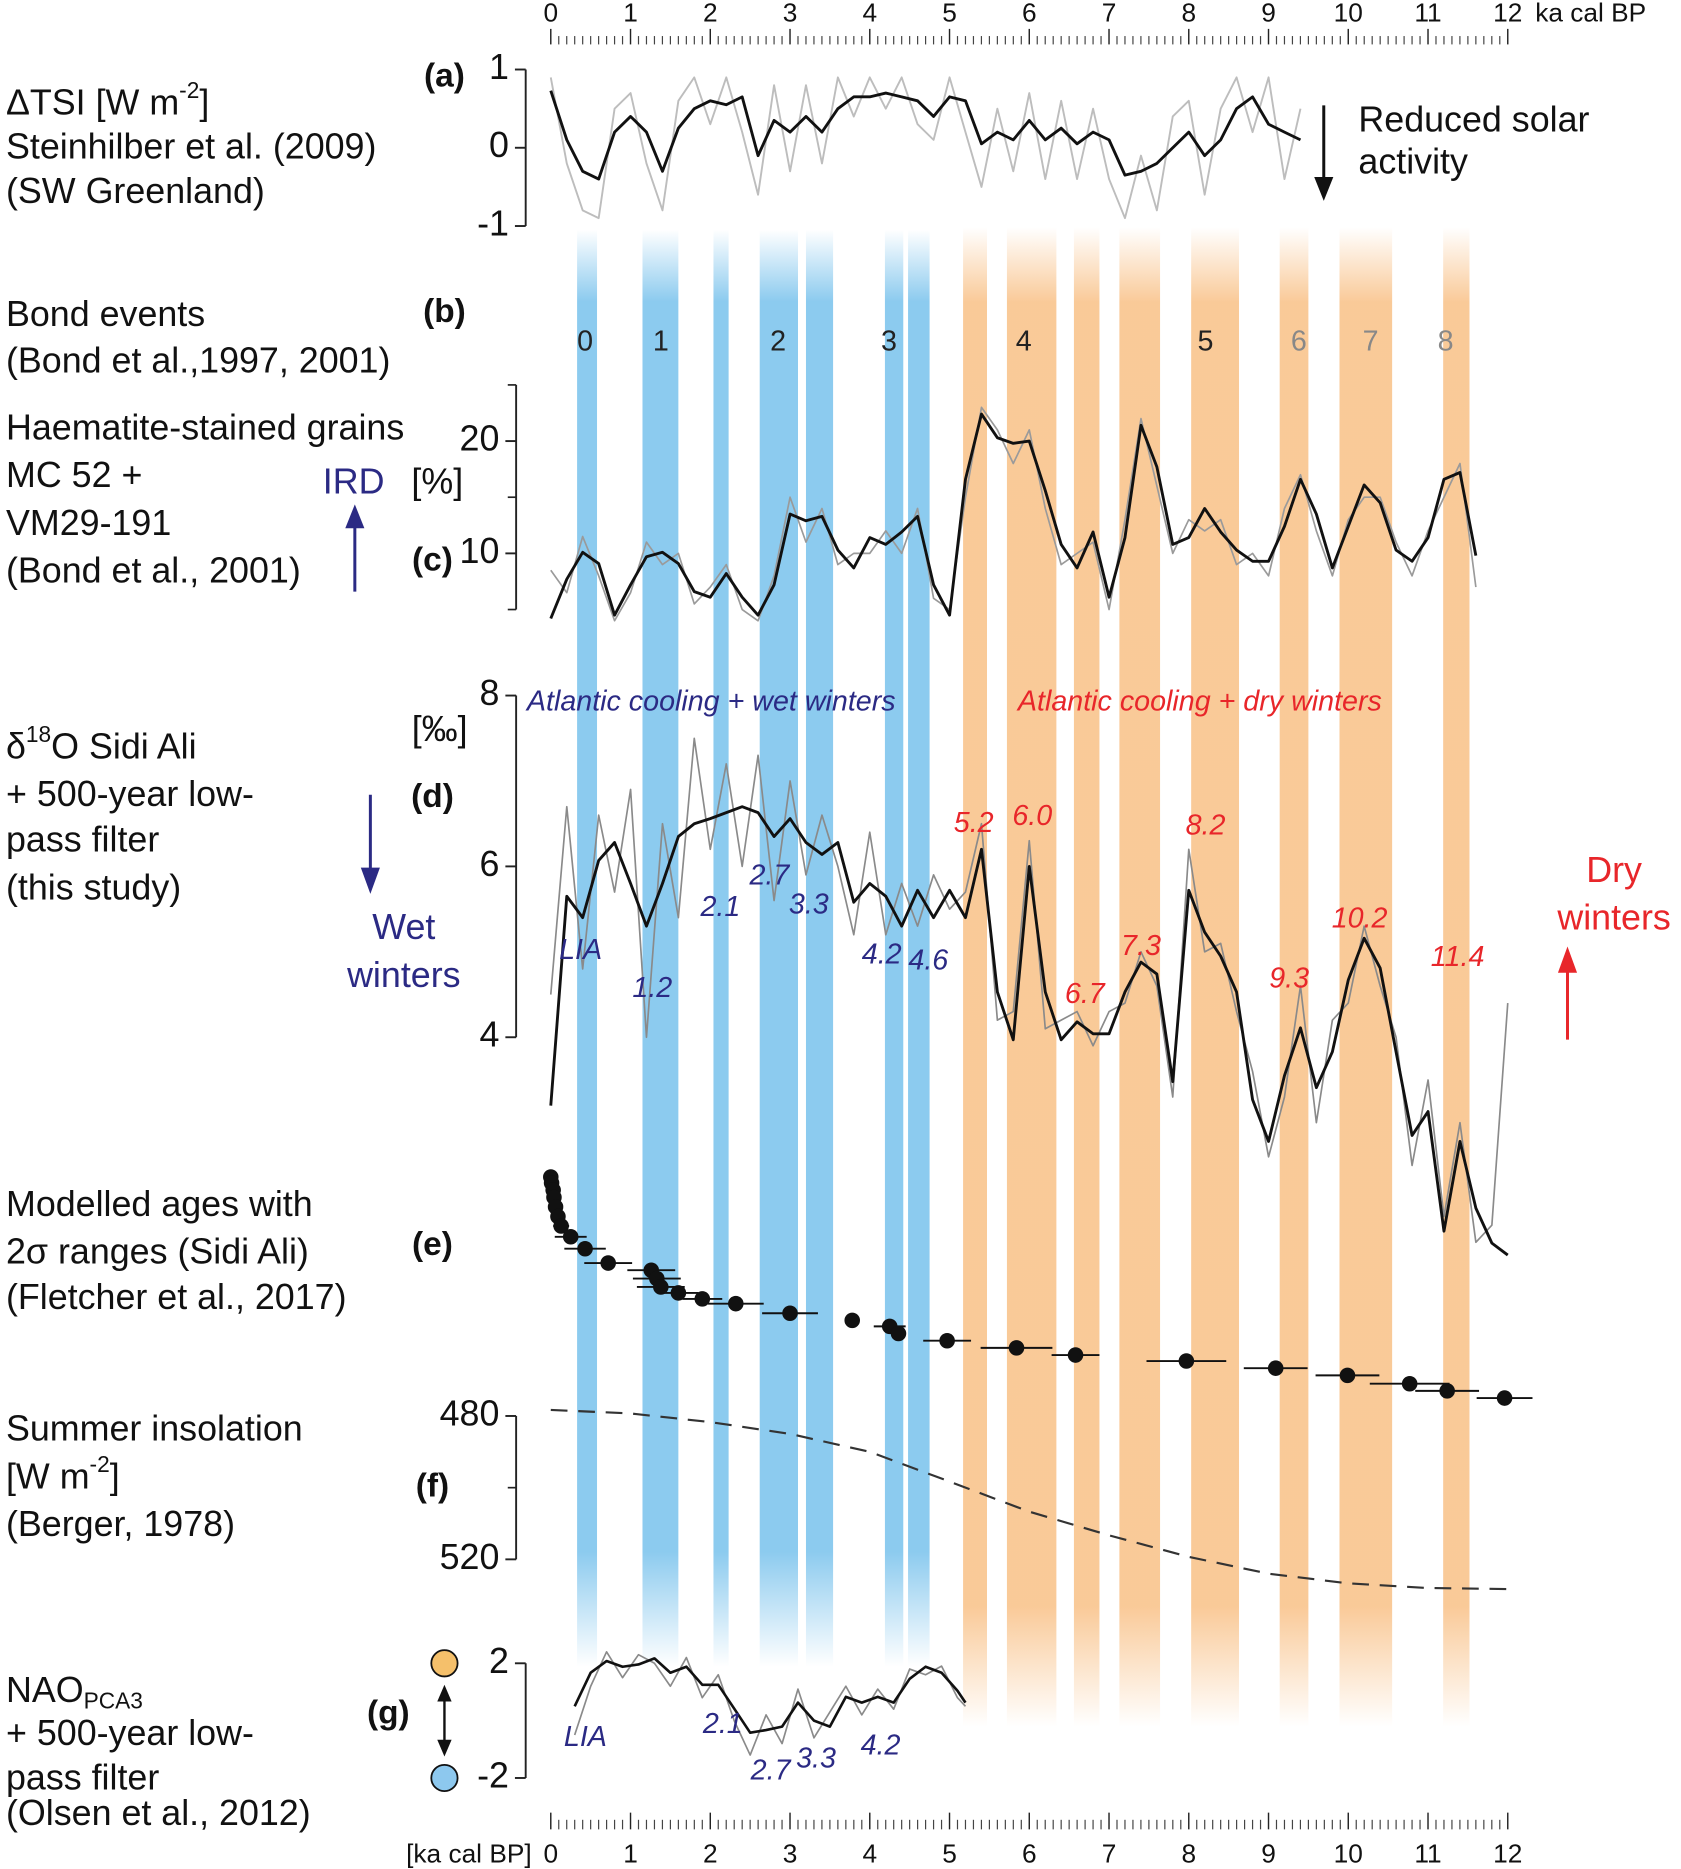 This screenshot has height=1869, width=1681. Describe the element at coordinates (480, 551) in the screenshot. I see `y-tick-label: 10` at that location.